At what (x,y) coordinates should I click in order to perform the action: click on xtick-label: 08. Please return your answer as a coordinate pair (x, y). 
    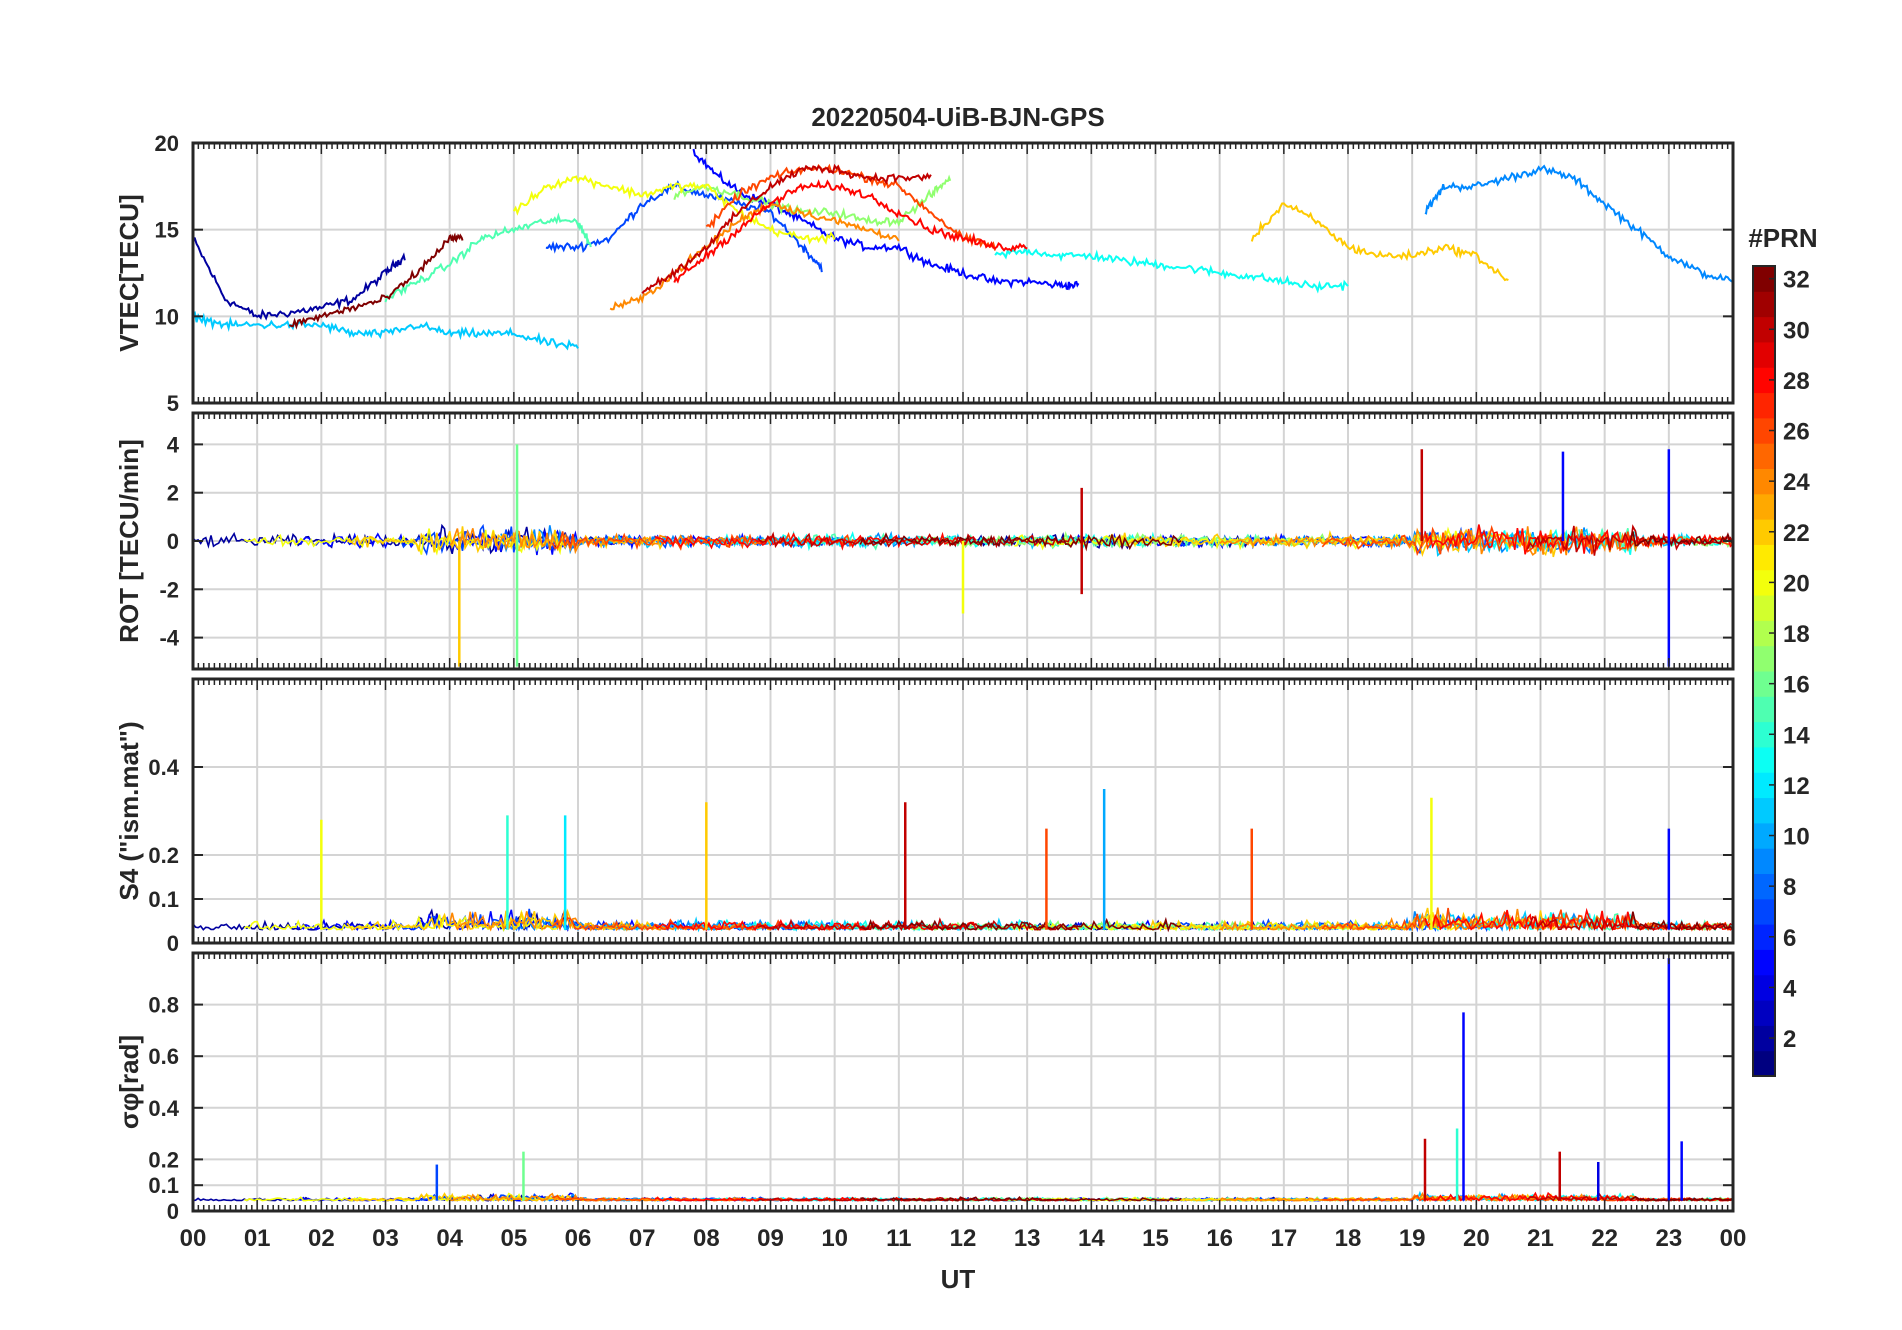
    Looking at the image, I should click on (706, 1238).